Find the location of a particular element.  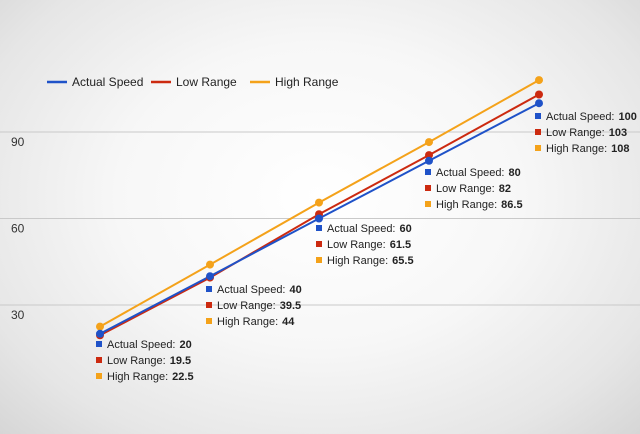

annotation-value: 103 is located at coordinates (618, 133).